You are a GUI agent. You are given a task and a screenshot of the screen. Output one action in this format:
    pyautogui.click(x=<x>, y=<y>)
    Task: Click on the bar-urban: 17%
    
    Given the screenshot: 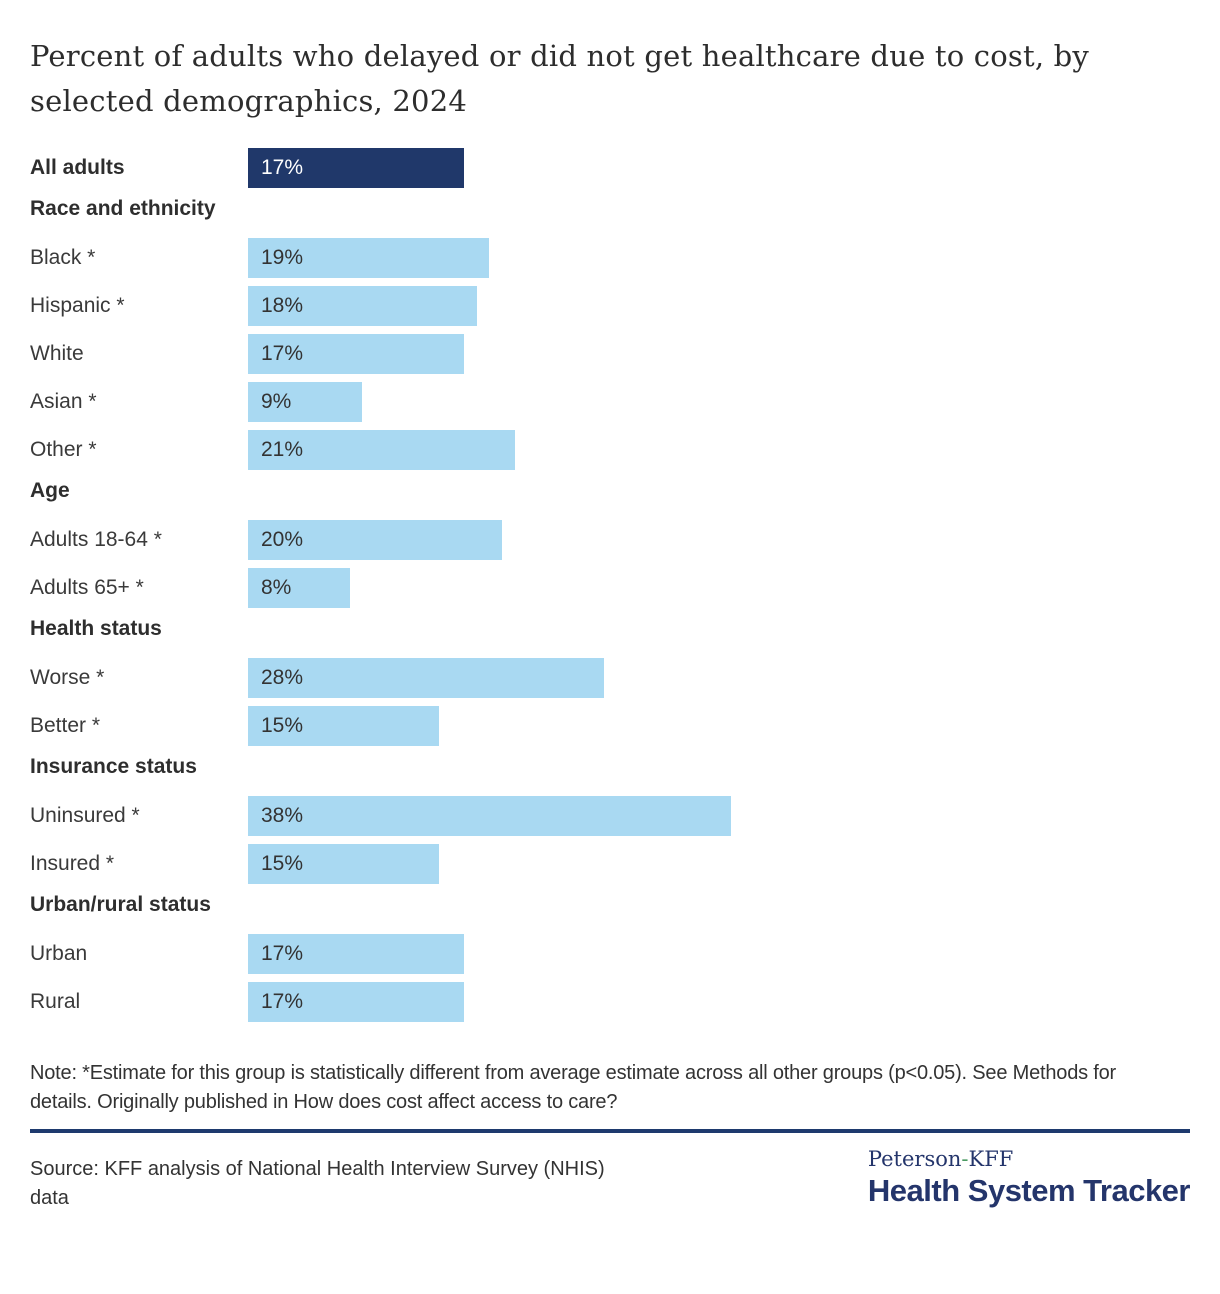 What is the action you would take?
    pyautogui.click(x=356, y=954)
    